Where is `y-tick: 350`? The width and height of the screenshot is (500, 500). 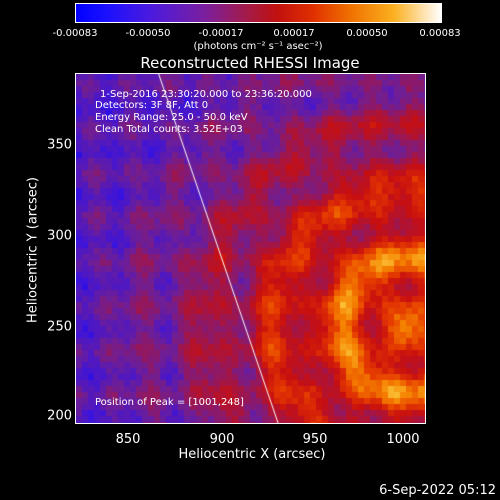 y-tick: 350 is located at coordinates (59, 145).